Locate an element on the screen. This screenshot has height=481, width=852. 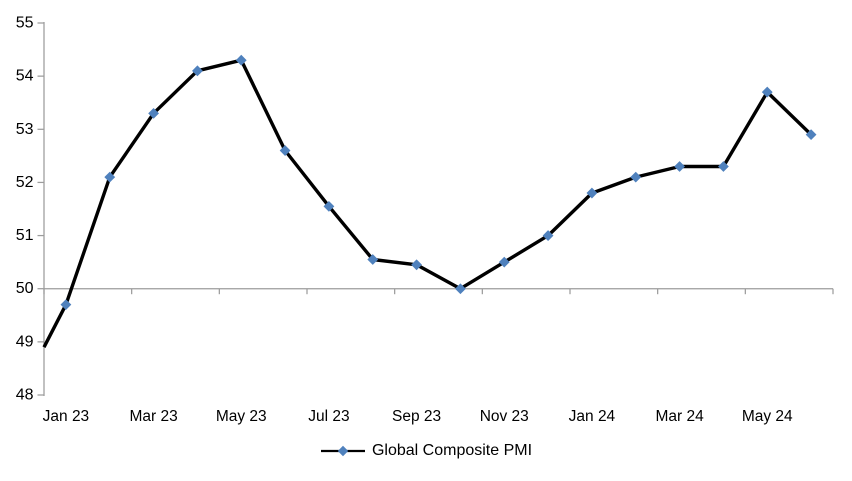
y-axis-tick-label: 51 is located at coordinates (25, 235).